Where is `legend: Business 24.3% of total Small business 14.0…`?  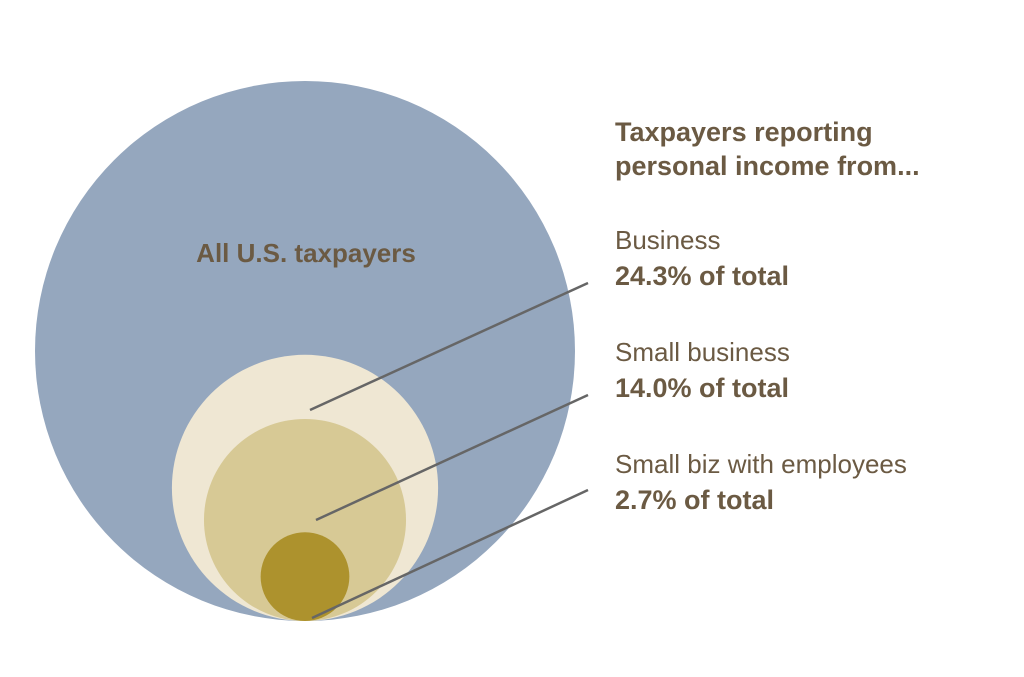 legend: Business 24.3% of total Small business 14.0… is located at coordinates (761, 370).